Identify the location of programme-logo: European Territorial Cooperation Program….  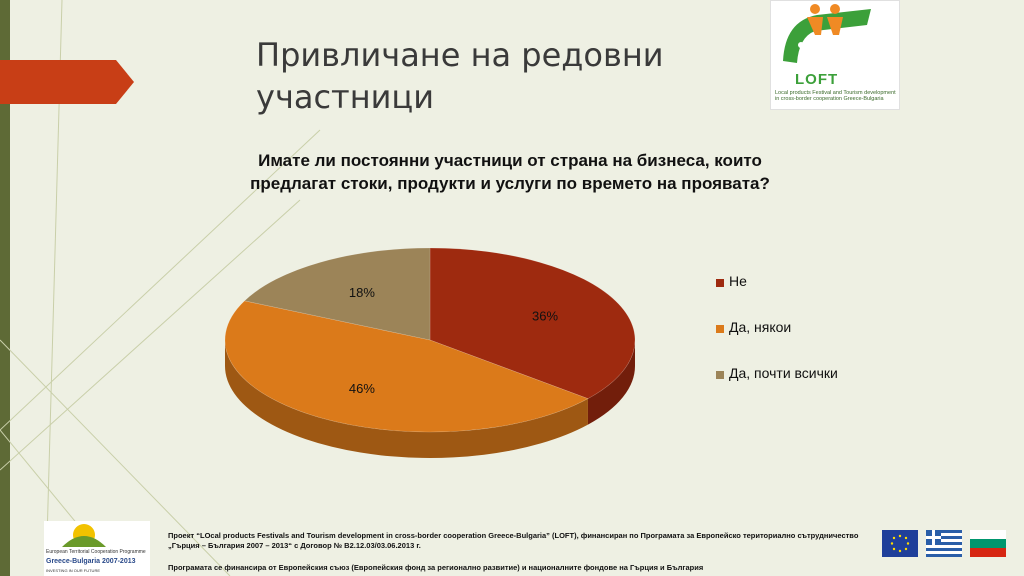
(97, 548).